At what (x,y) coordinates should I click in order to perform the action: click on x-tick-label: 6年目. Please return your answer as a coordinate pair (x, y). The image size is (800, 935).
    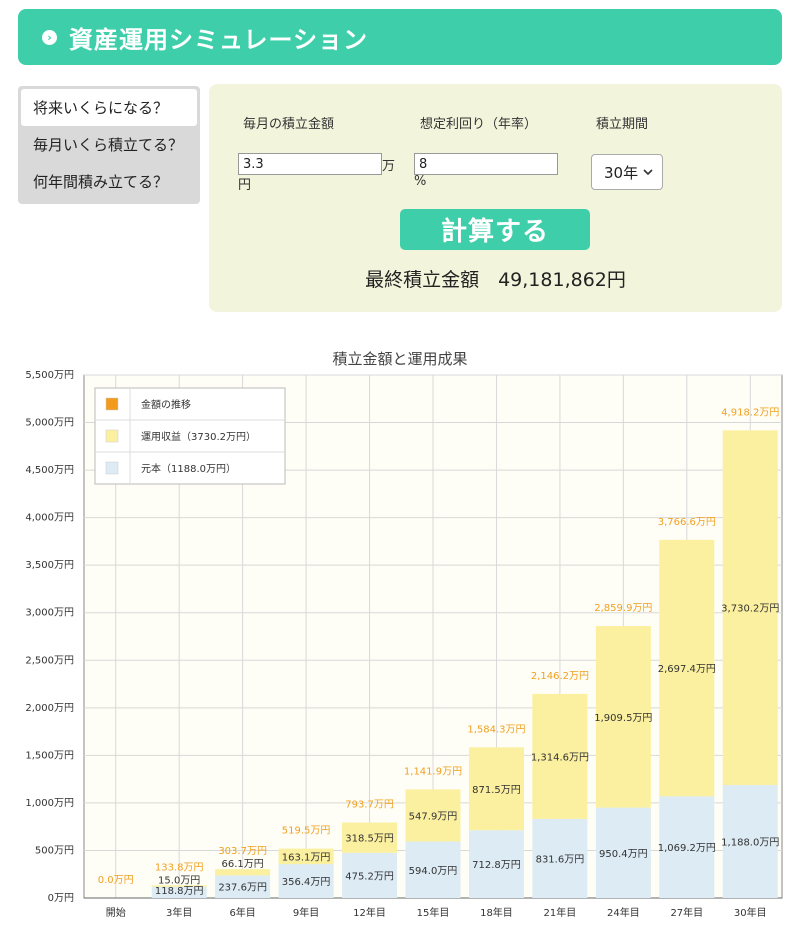
    Looking at the image, I should click on (242, 912).